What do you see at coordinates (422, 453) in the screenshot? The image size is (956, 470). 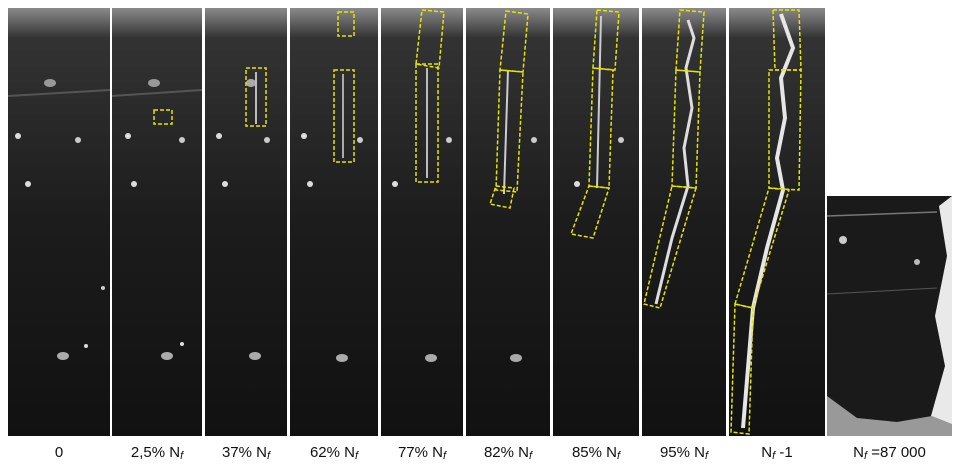 I see `label-77-percent: 77% Nf` at bounding box center [422, 453].